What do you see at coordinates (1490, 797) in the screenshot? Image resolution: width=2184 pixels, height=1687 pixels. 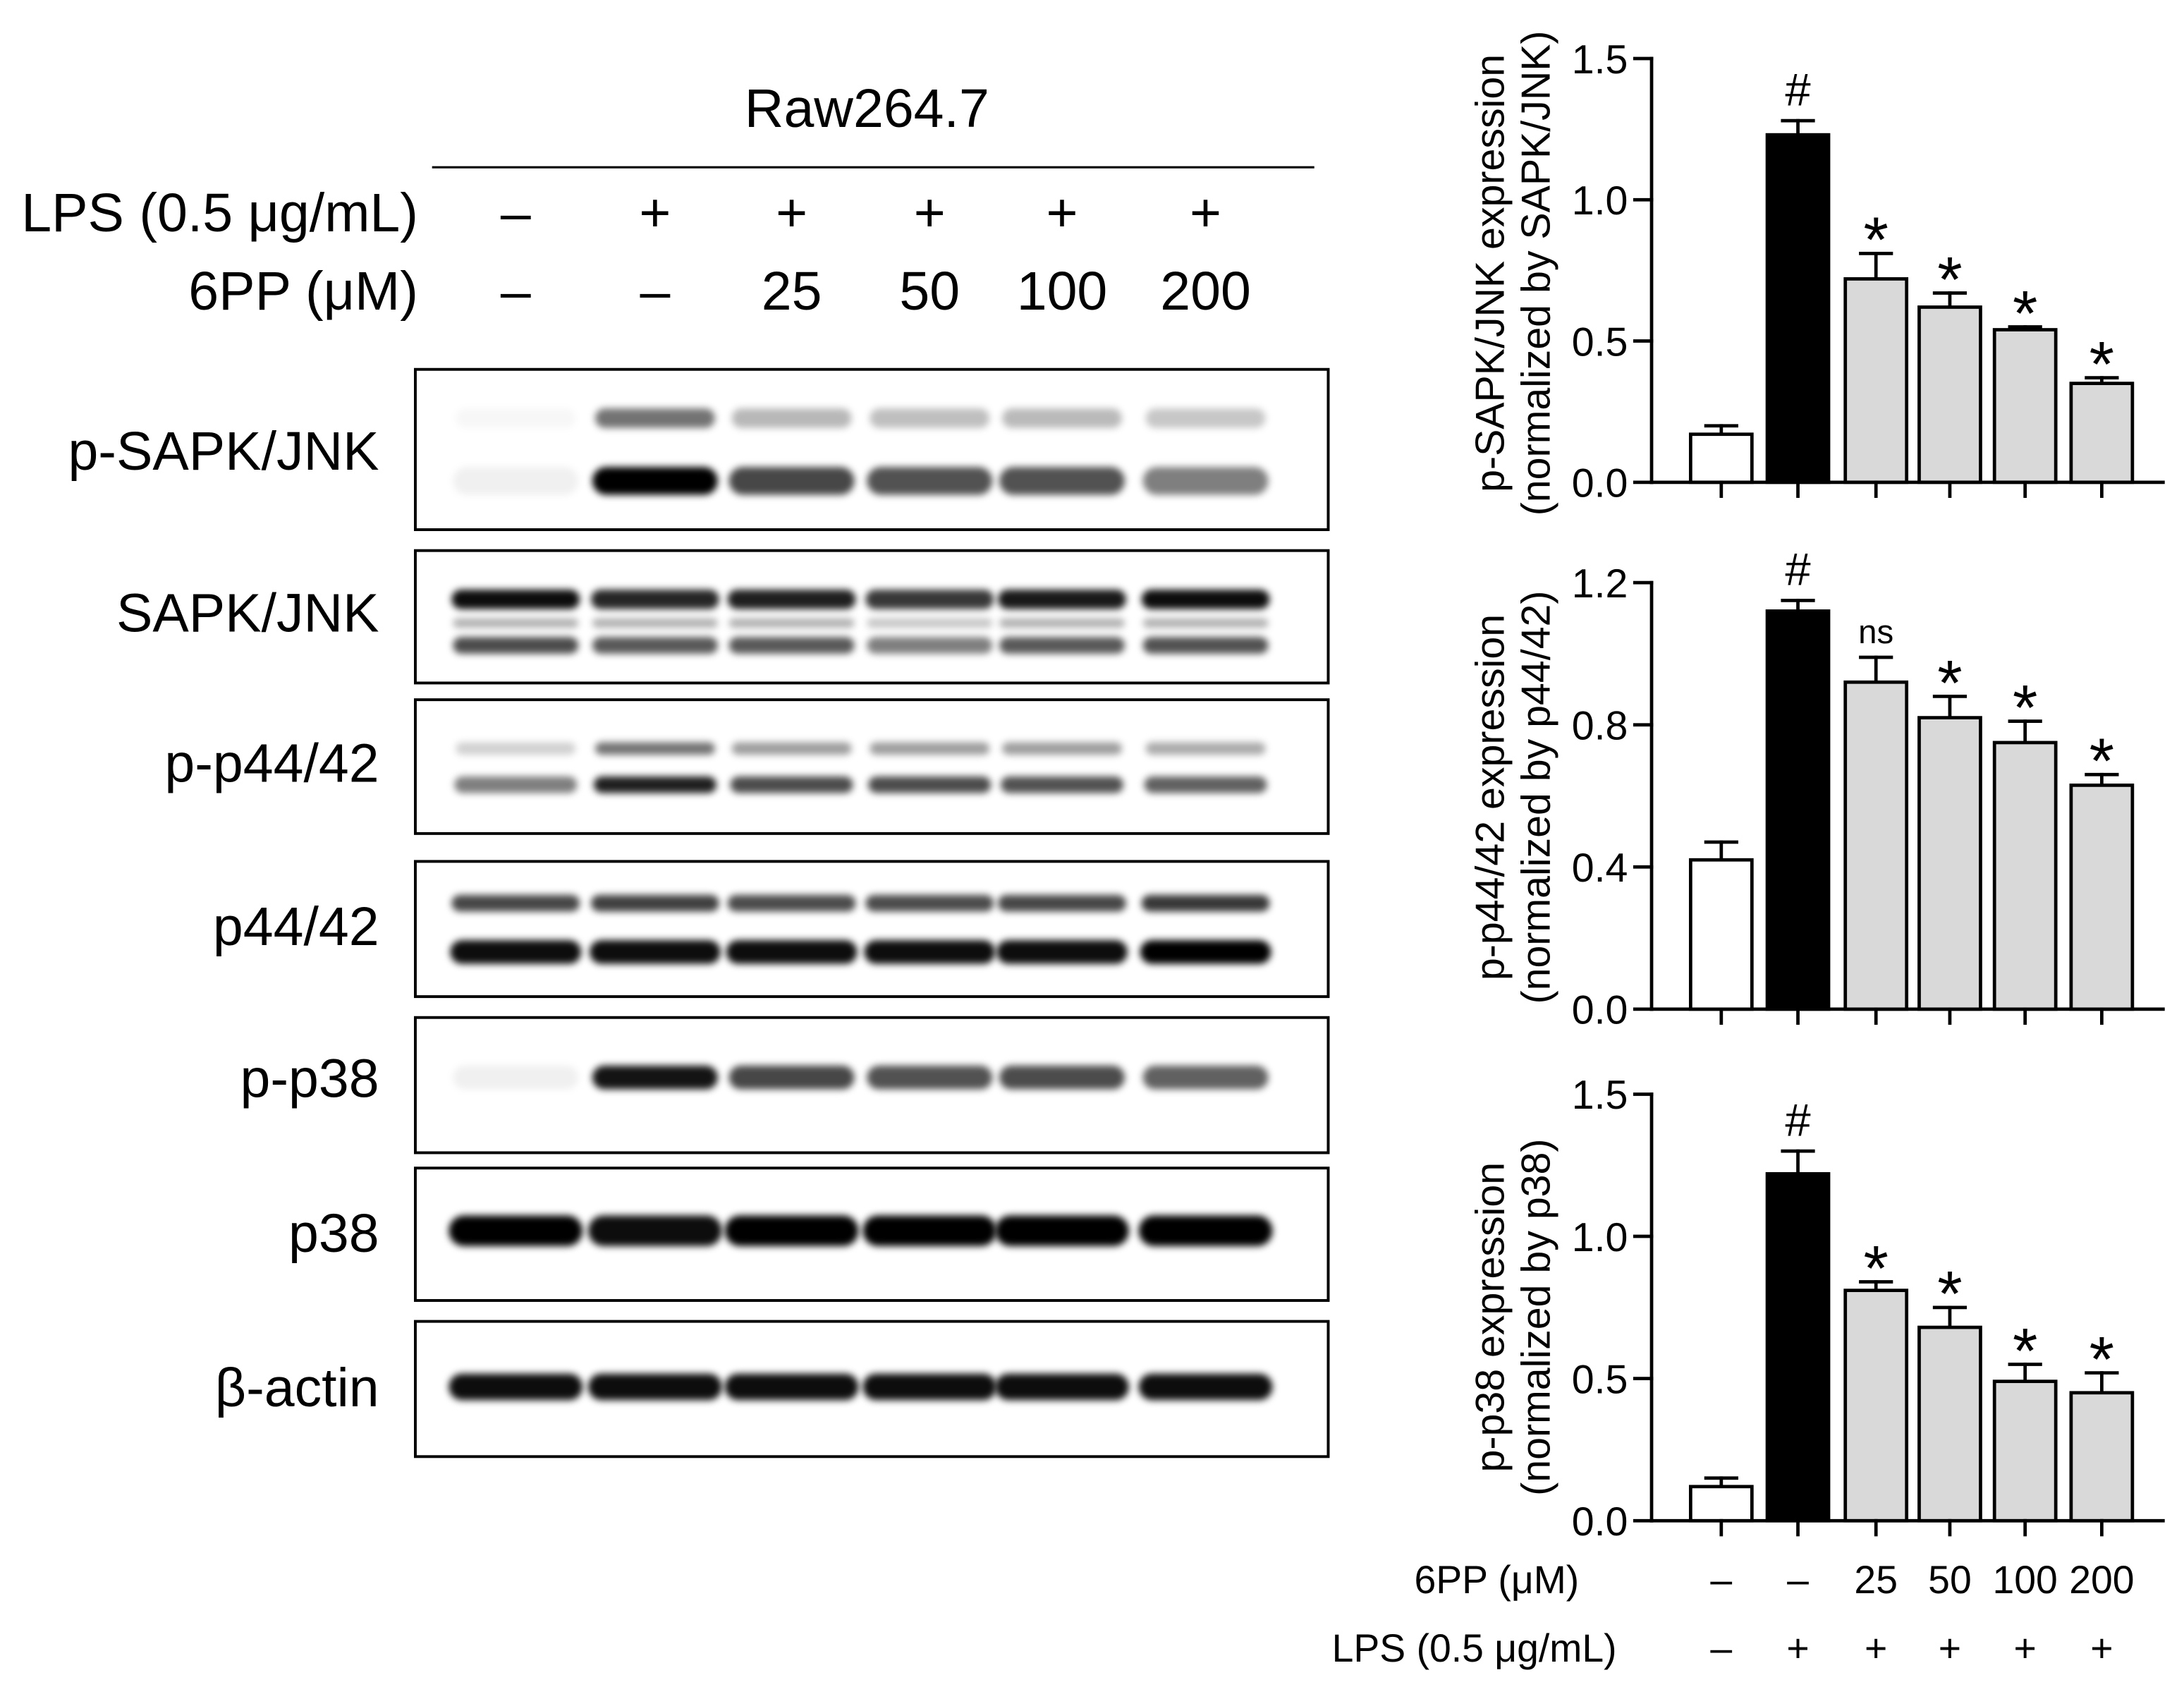 I see `y-axis-label: p-p44/42 expression` at bounding box center [1490, 797].